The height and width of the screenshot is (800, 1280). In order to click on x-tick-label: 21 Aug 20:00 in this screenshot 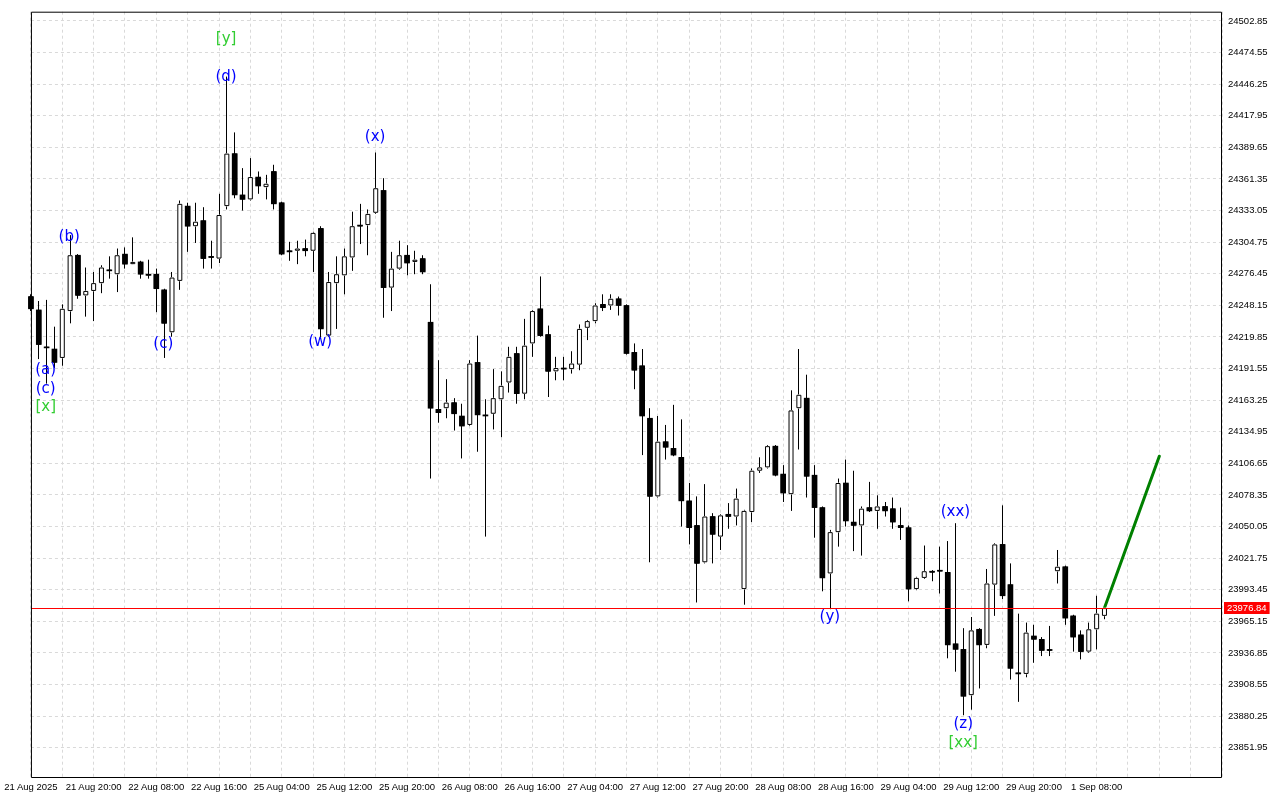, I will do `click(93, 787)`.